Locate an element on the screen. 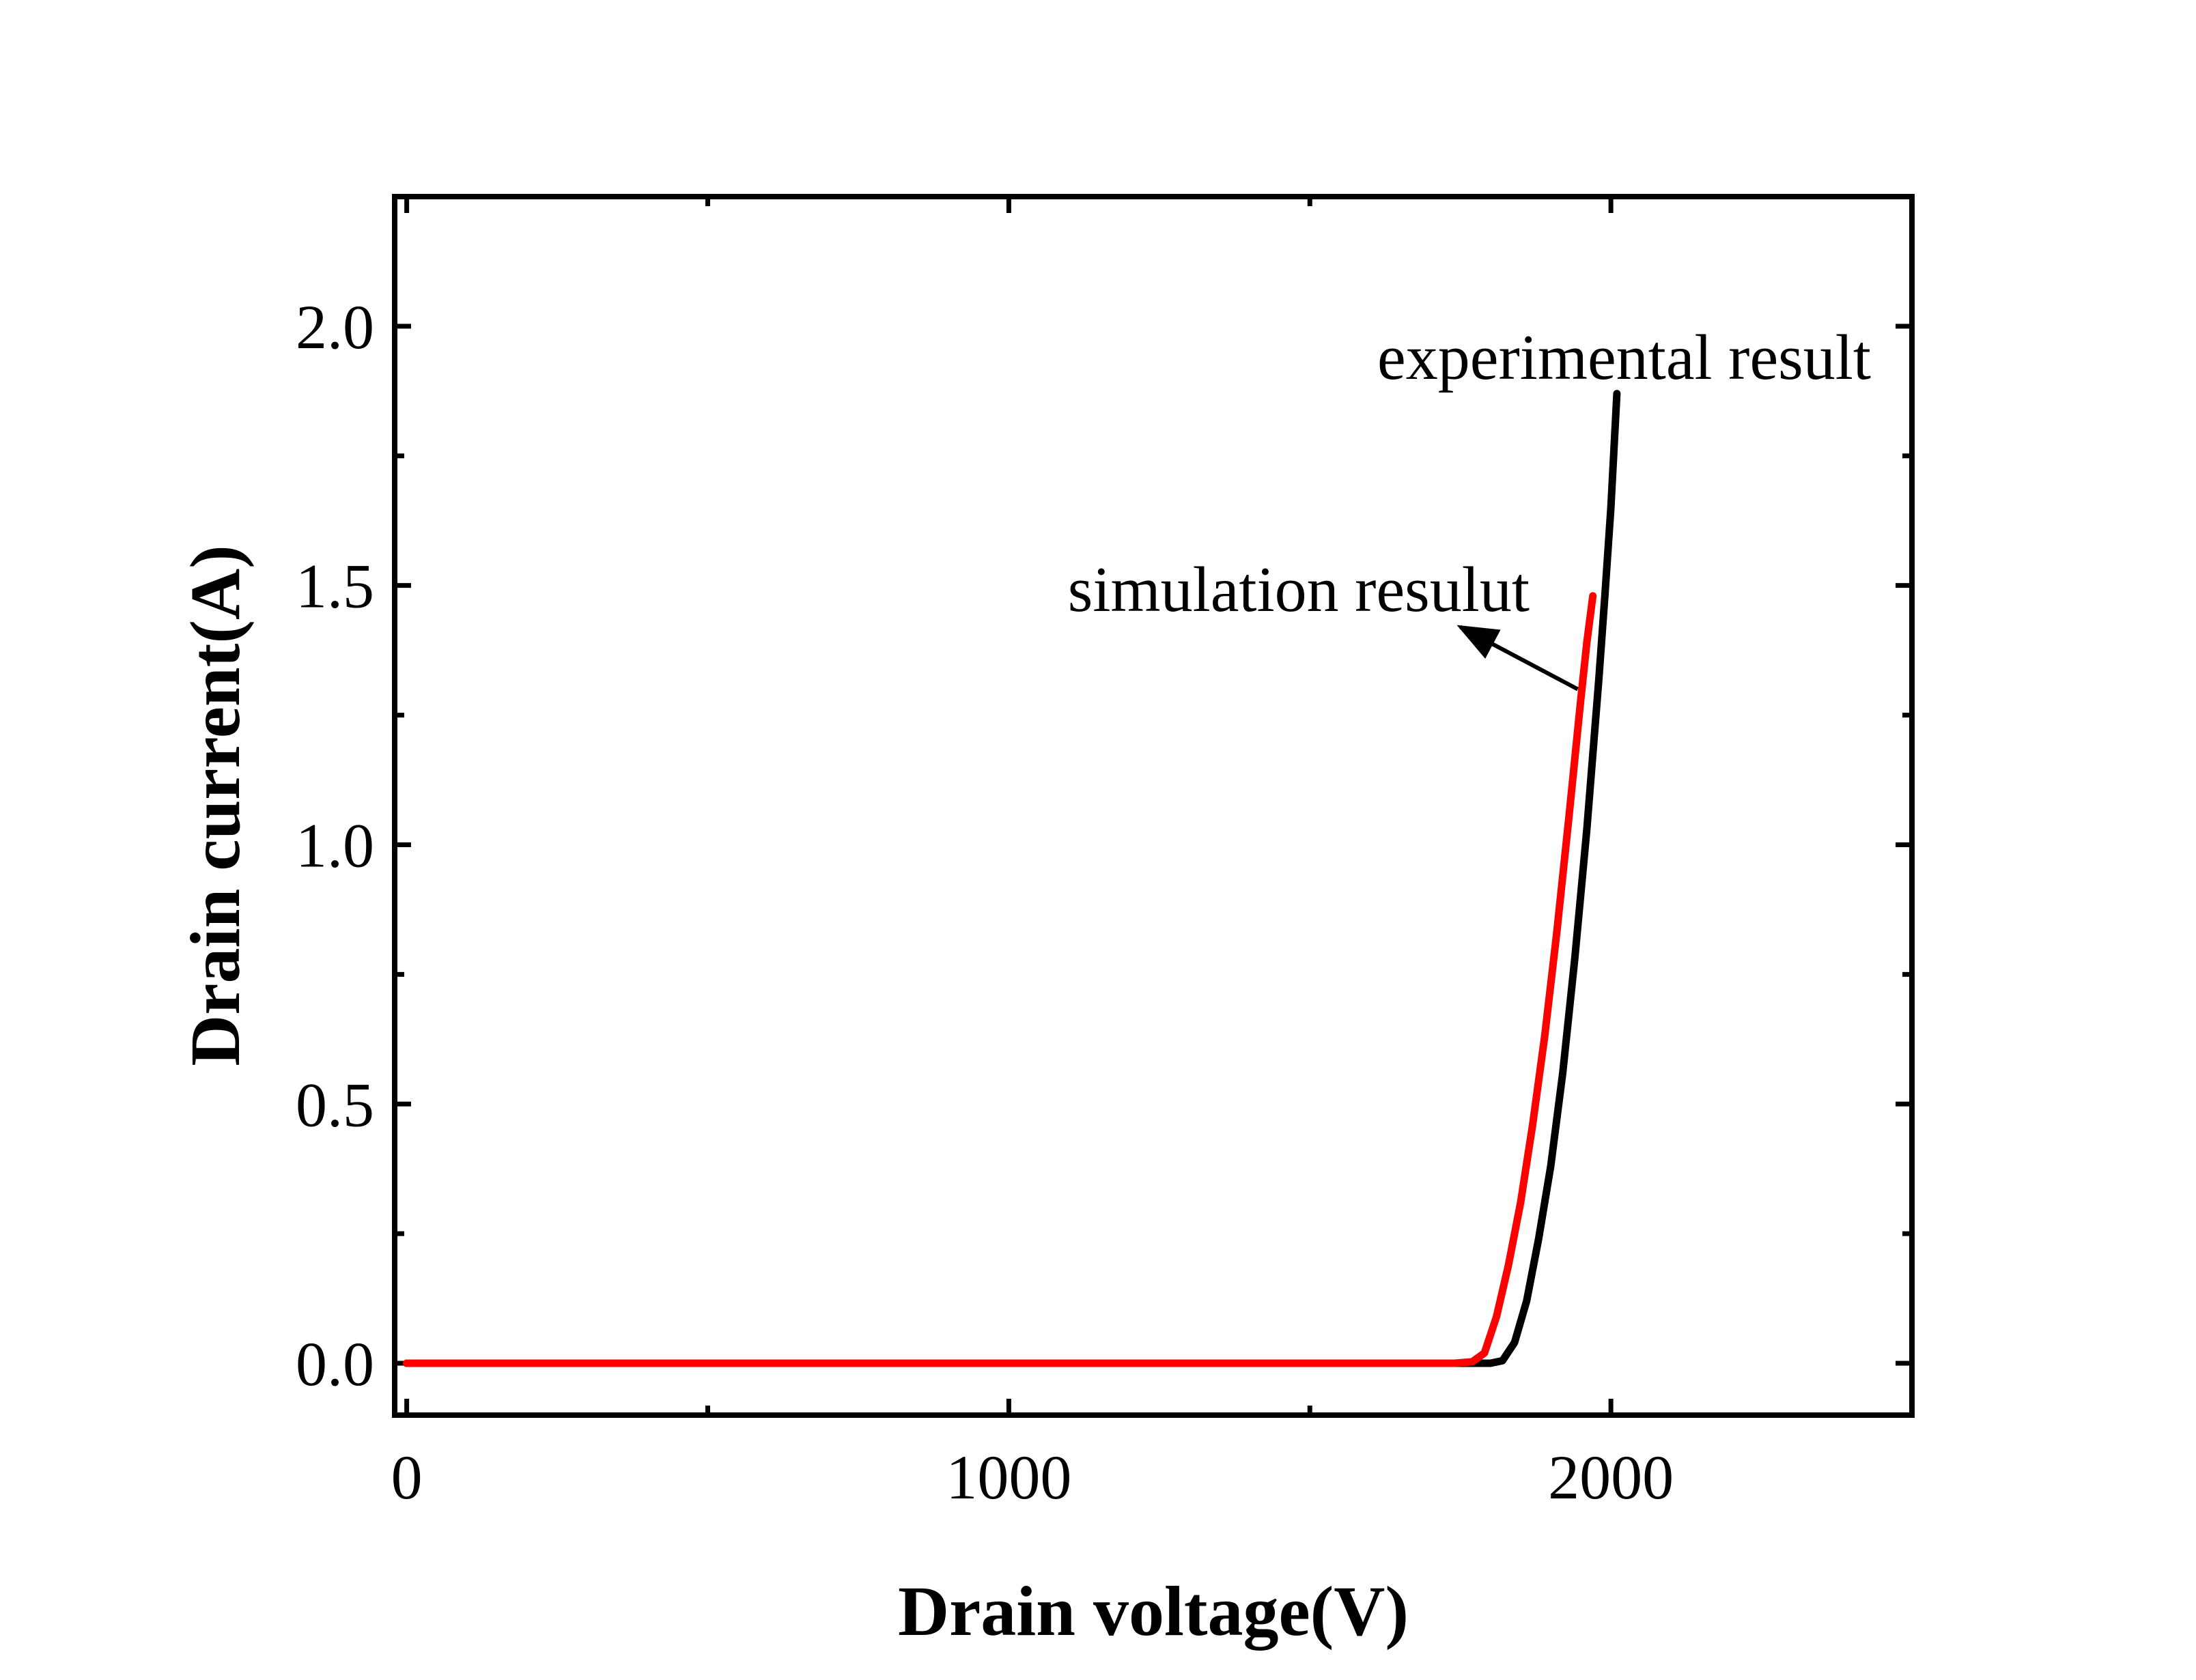 Image resolution: width=2196 pixels, height=1680 pixels. y-axis-title: Drain current(A) is located at coordinates (215, 805).